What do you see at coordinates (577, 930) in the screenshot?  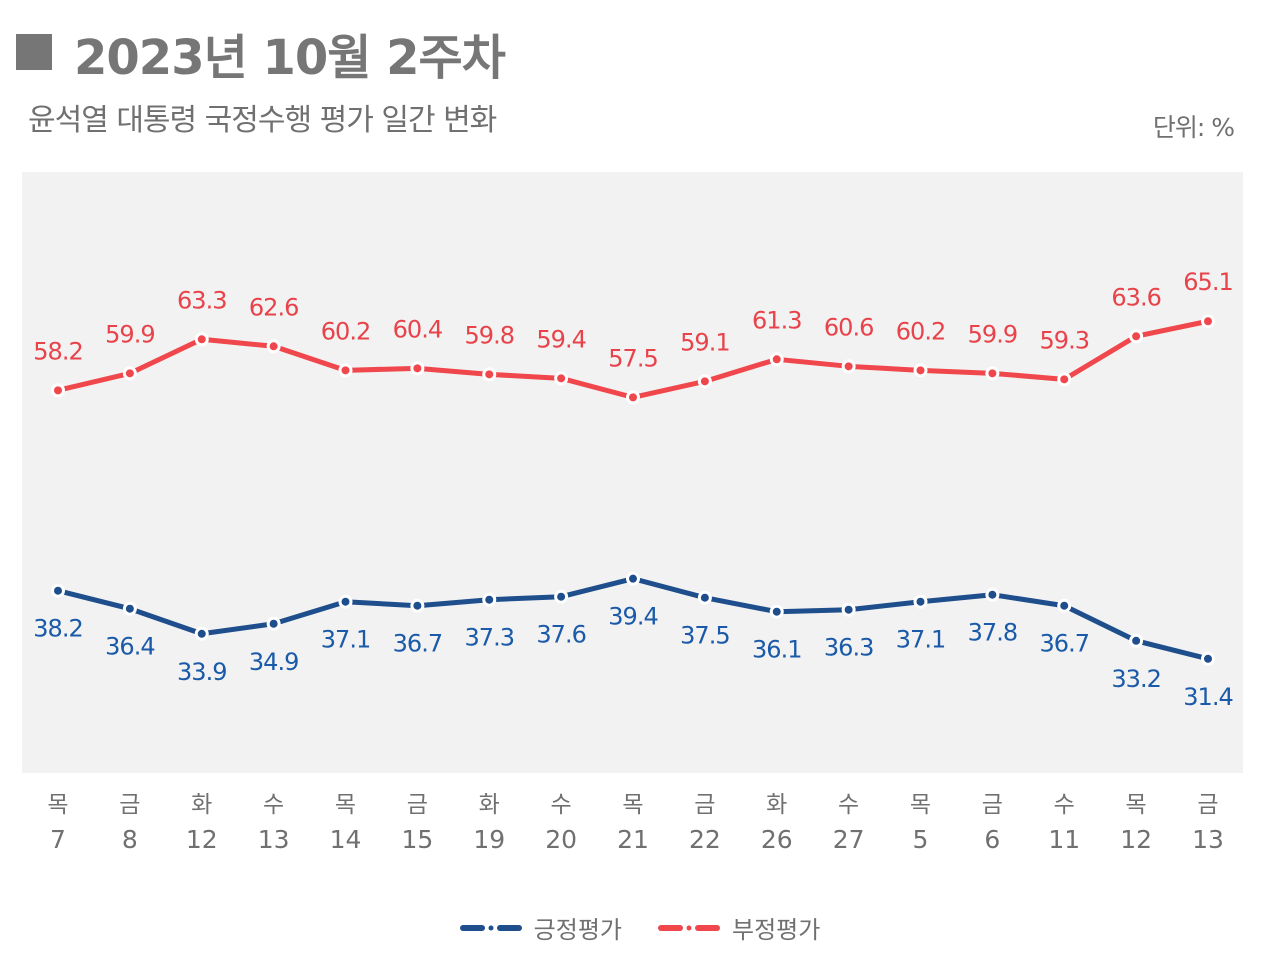 I see `legend-label: 긍정평가` at bounding box center [577, 930].